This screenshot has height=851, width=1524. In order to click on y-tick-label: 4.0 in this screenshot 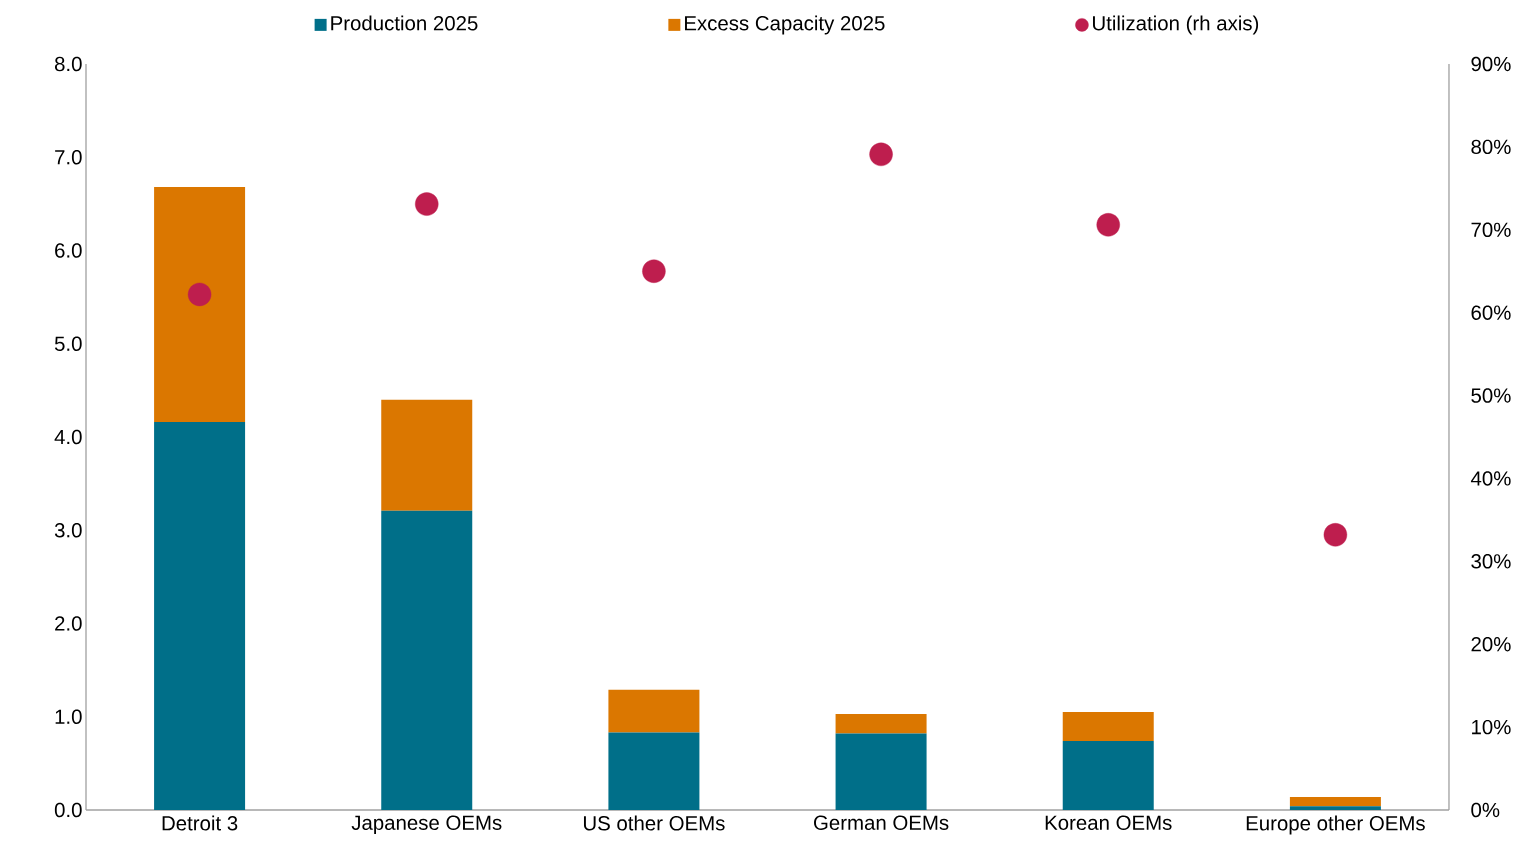, I will do `click(68, 437)`.